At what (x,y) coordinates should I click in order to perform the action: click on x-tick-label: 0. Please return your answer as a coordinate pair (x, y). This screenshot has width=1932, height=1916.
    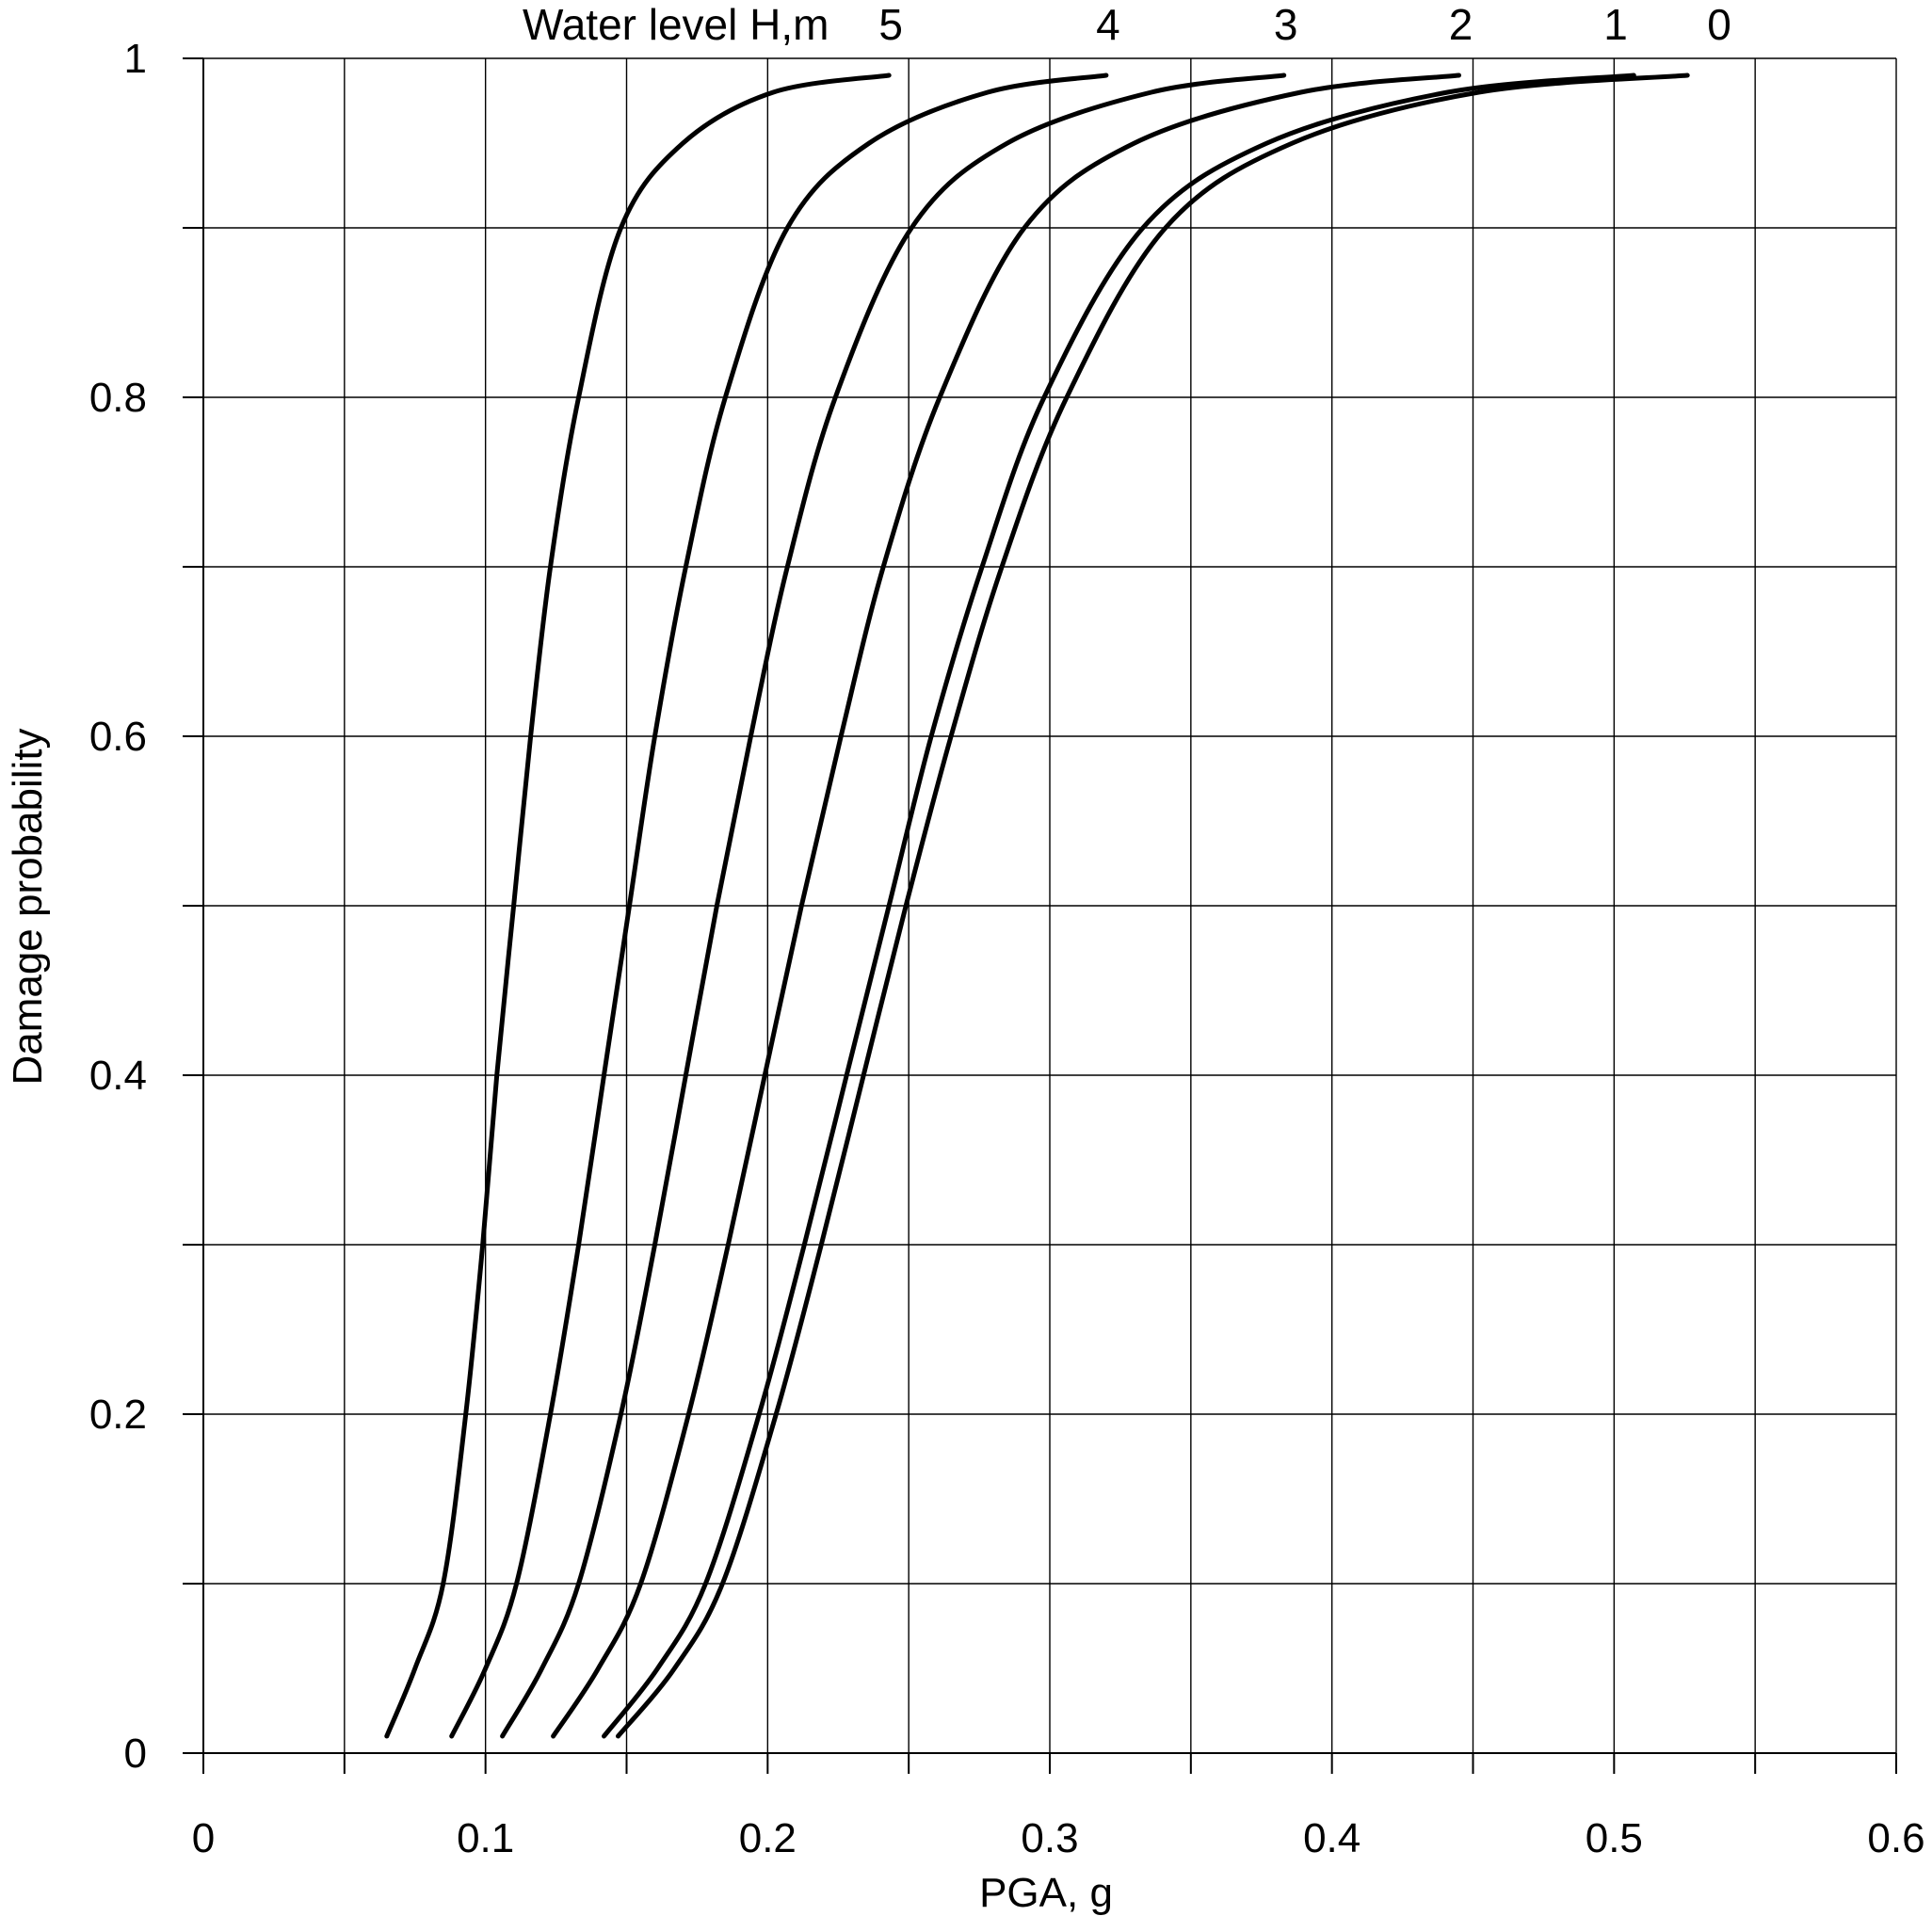
    Looking at the image, I should click on (203, 1838).